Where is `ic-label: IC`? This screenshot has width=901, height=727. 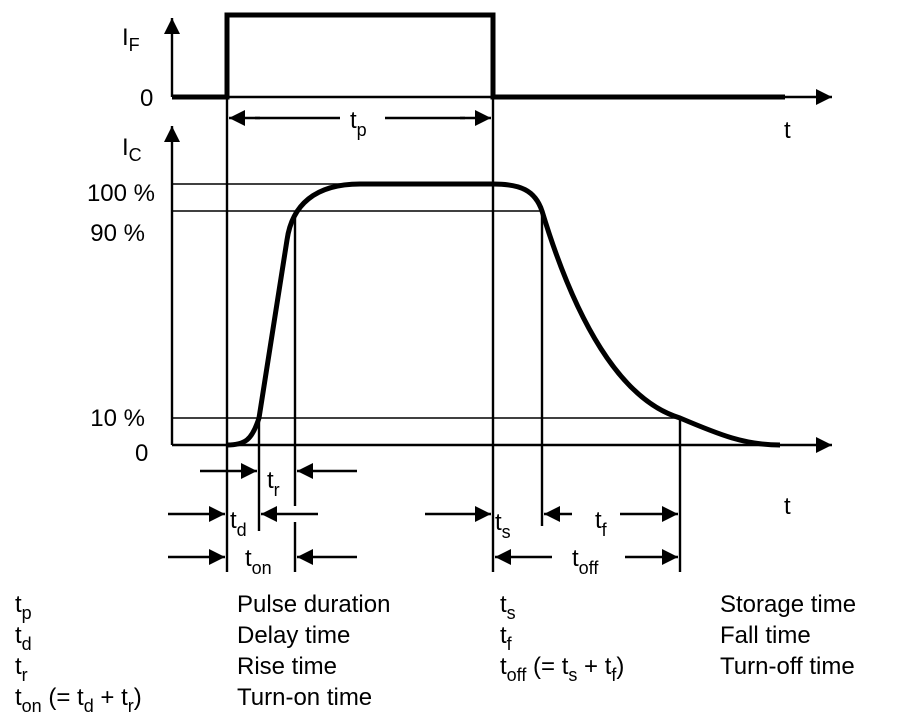
ic-label: IC is located at coordinates (132, 149).